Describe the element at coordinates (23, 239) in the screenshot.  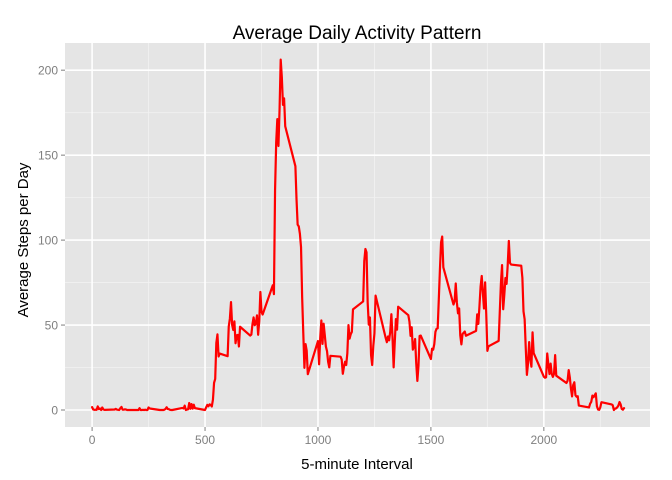
I see `y-axis-label: Average Steps per Day` at that location.